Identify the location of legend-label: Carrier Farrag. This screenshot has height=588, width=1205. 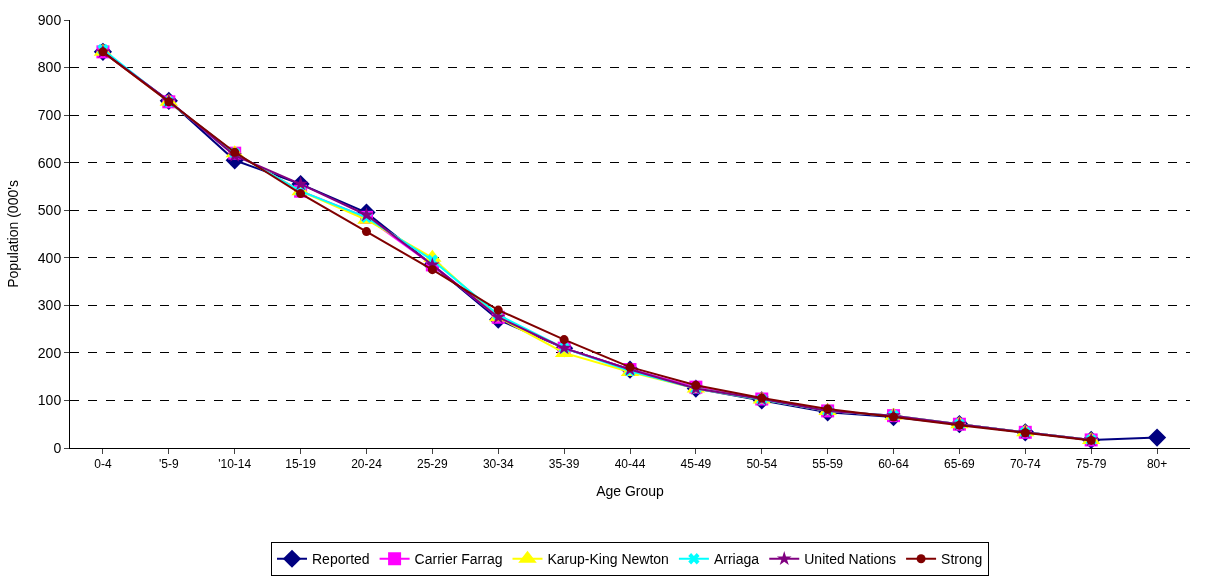
(458, 559).